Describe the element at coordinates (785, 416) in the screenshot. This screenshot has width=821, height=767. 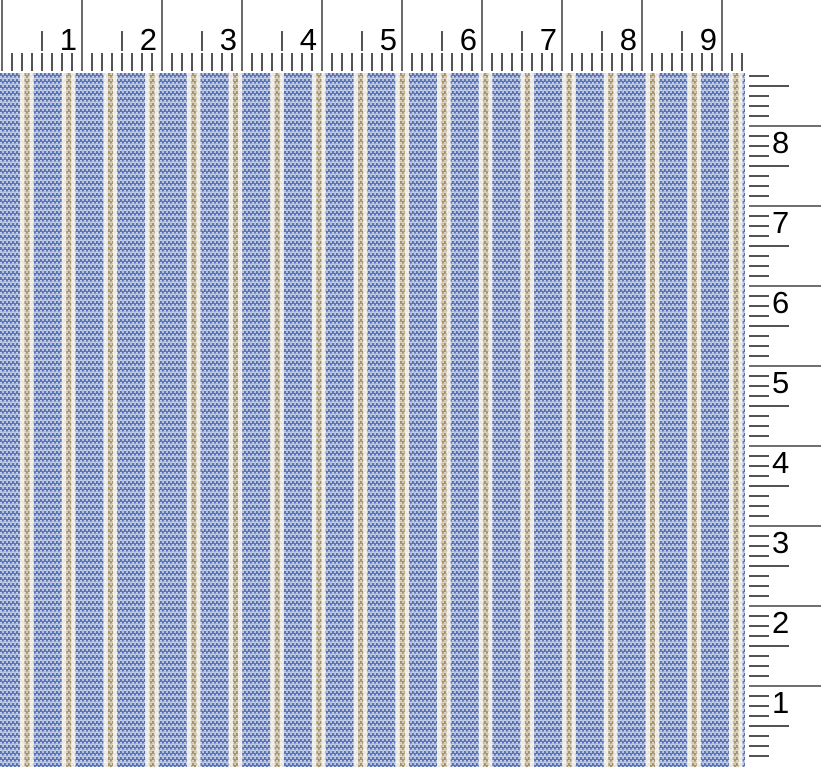
I see `right-ruler: 8 7 6 5 4 3 2 1` at that location.